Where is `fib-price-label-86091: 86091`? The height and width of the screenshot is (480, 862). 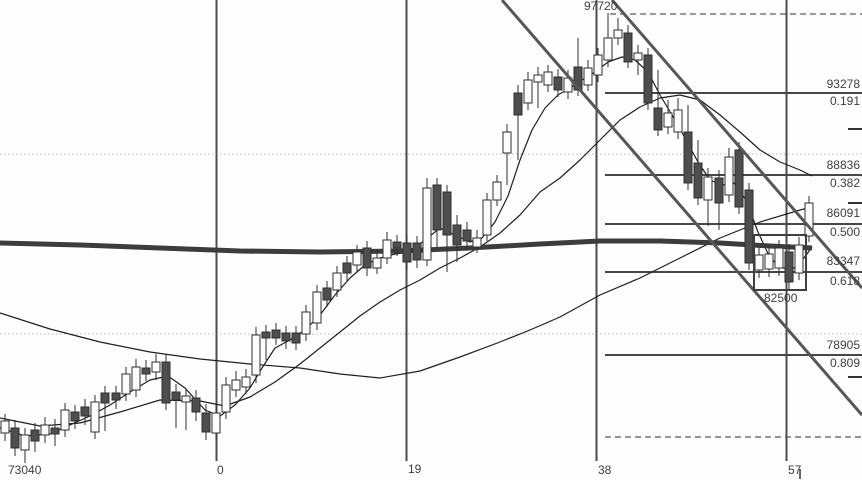
fib-price-label-86091: 86091 is located at coordinates (843, 213).